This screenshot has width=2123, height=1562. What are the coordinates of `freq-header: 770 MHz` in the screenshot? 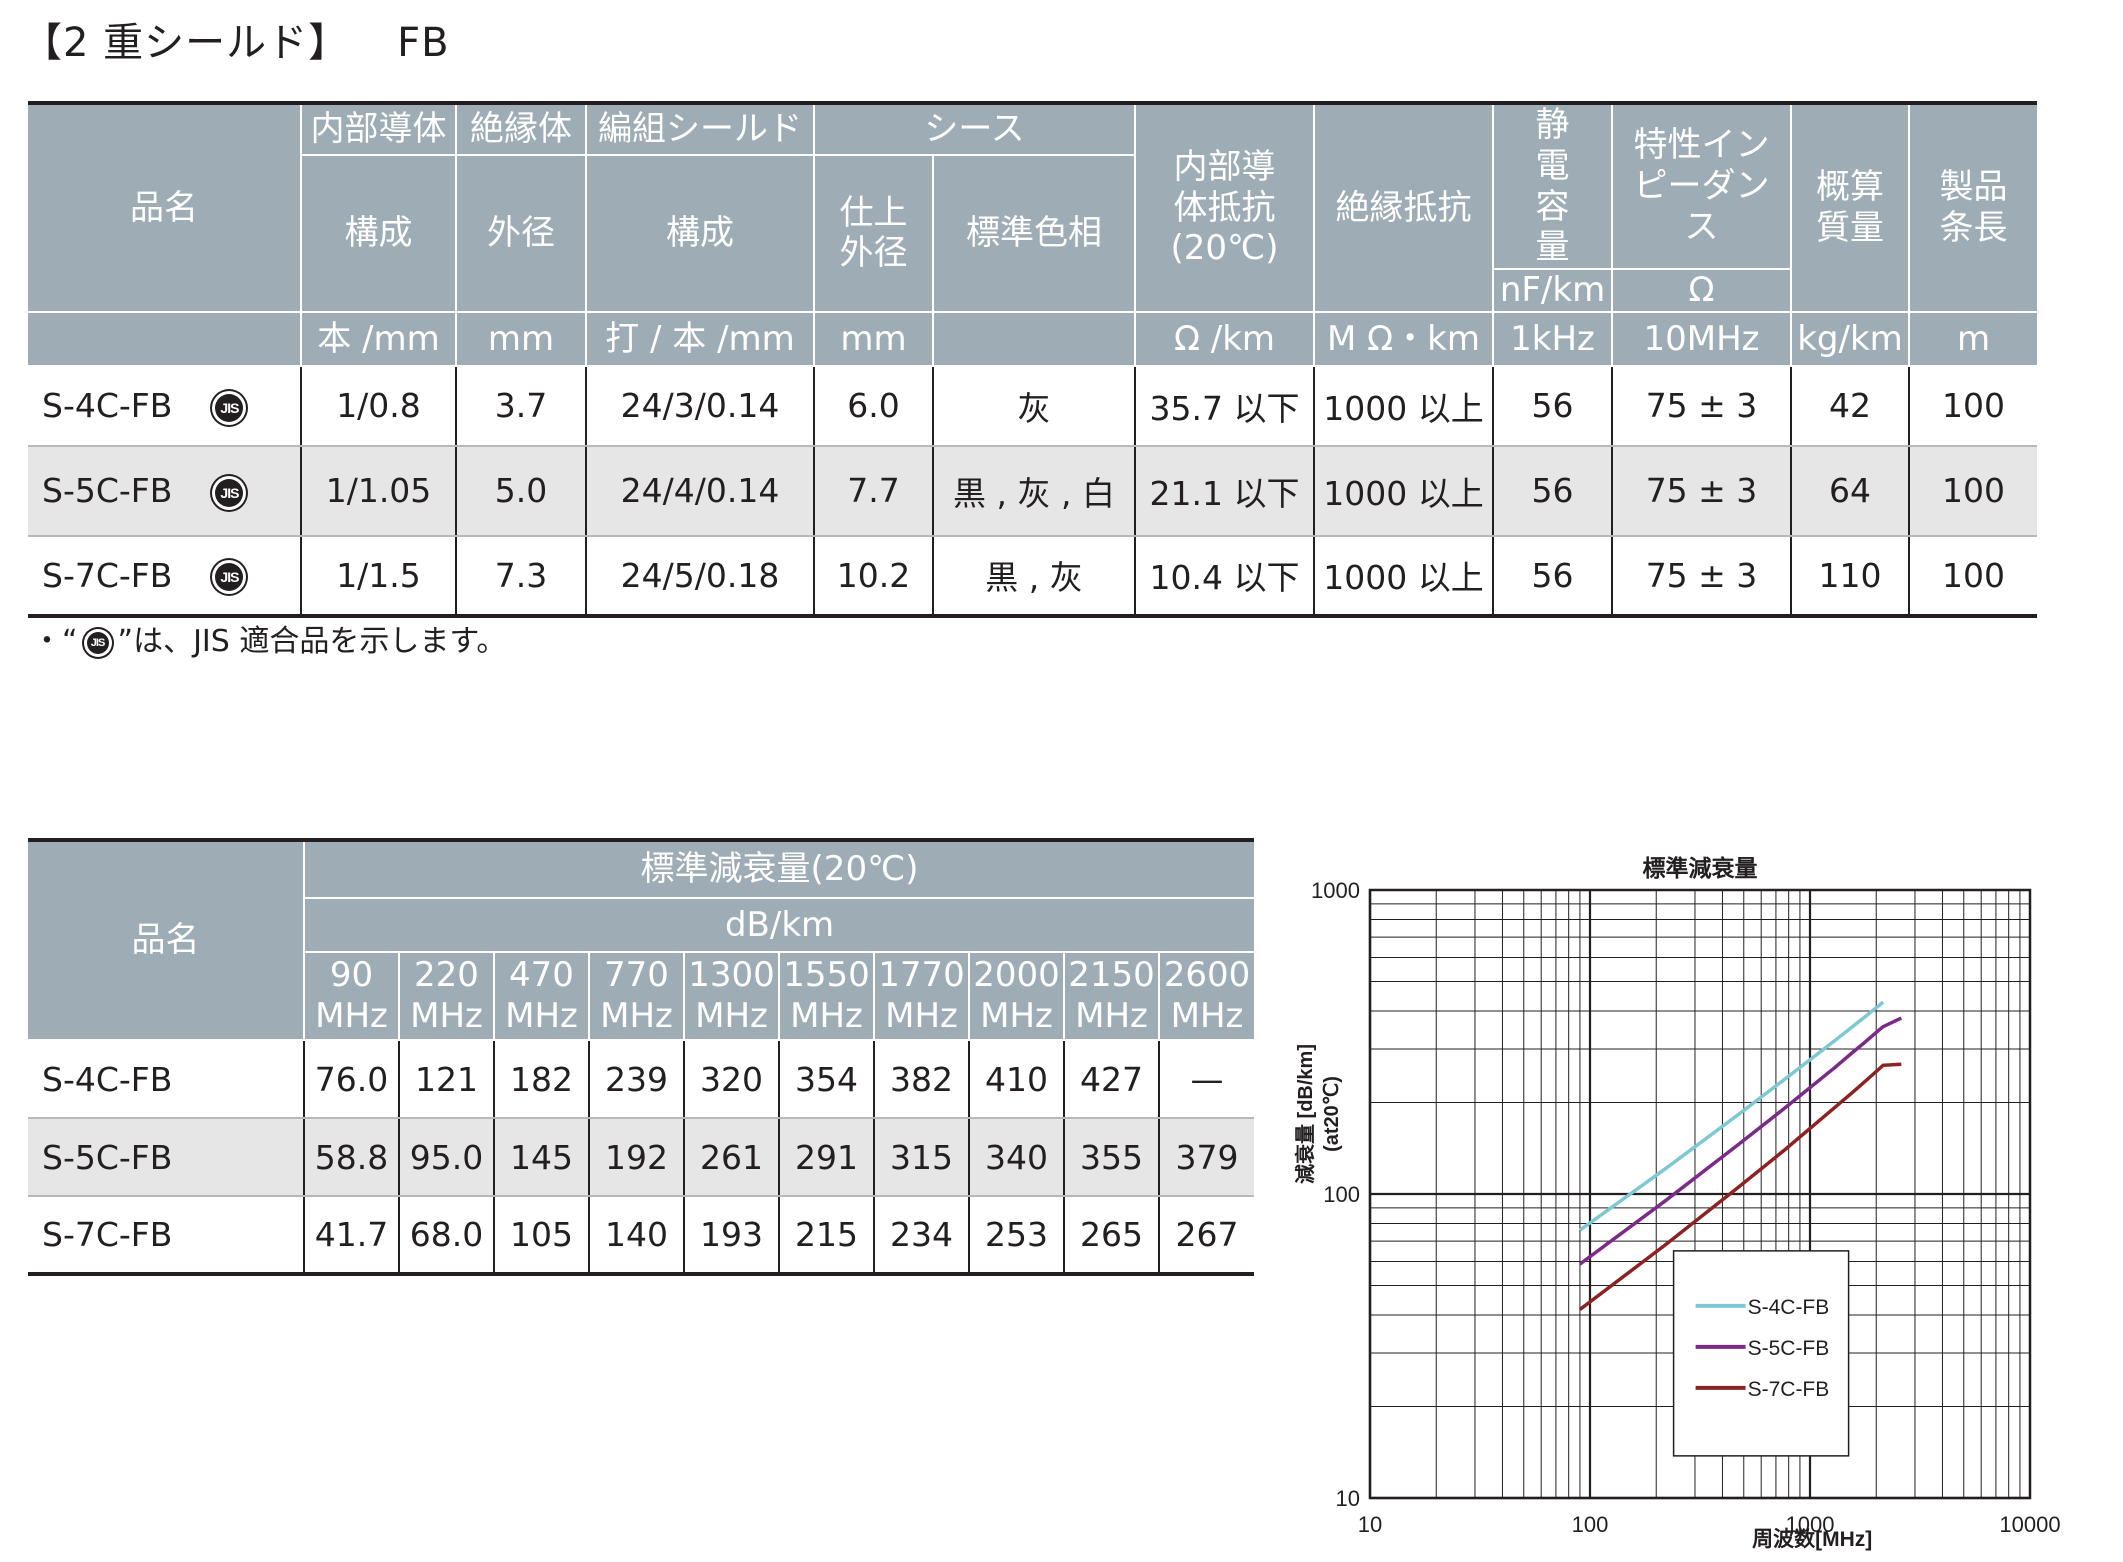 It's located at (637, 996).